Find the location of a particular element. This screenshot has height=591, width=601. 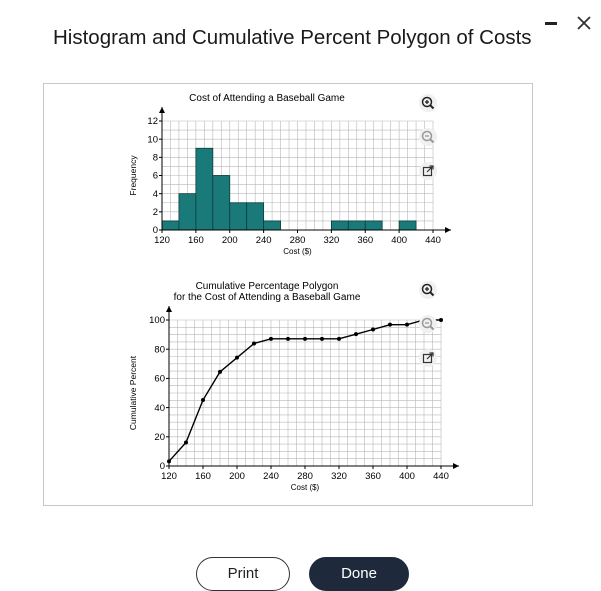

histogram-y-label: Frequency is located at coordinates (133, 175).